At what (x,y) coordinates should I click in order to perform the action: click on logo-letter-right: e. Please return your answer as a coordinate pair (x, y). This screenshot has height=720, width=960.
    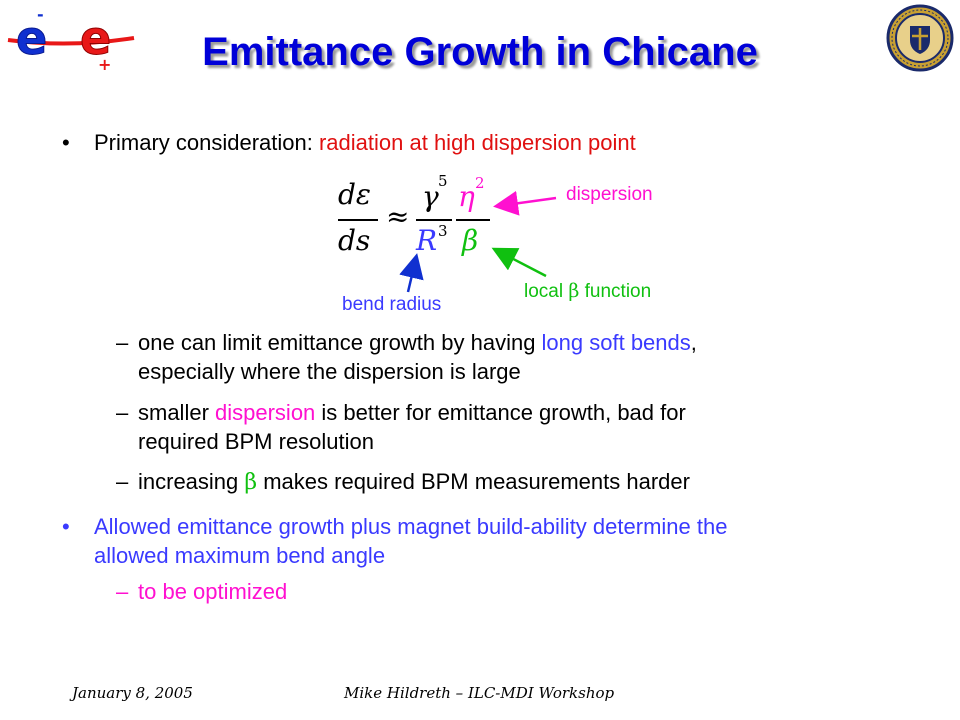
    Looking at the image, I should click on (95, 38).